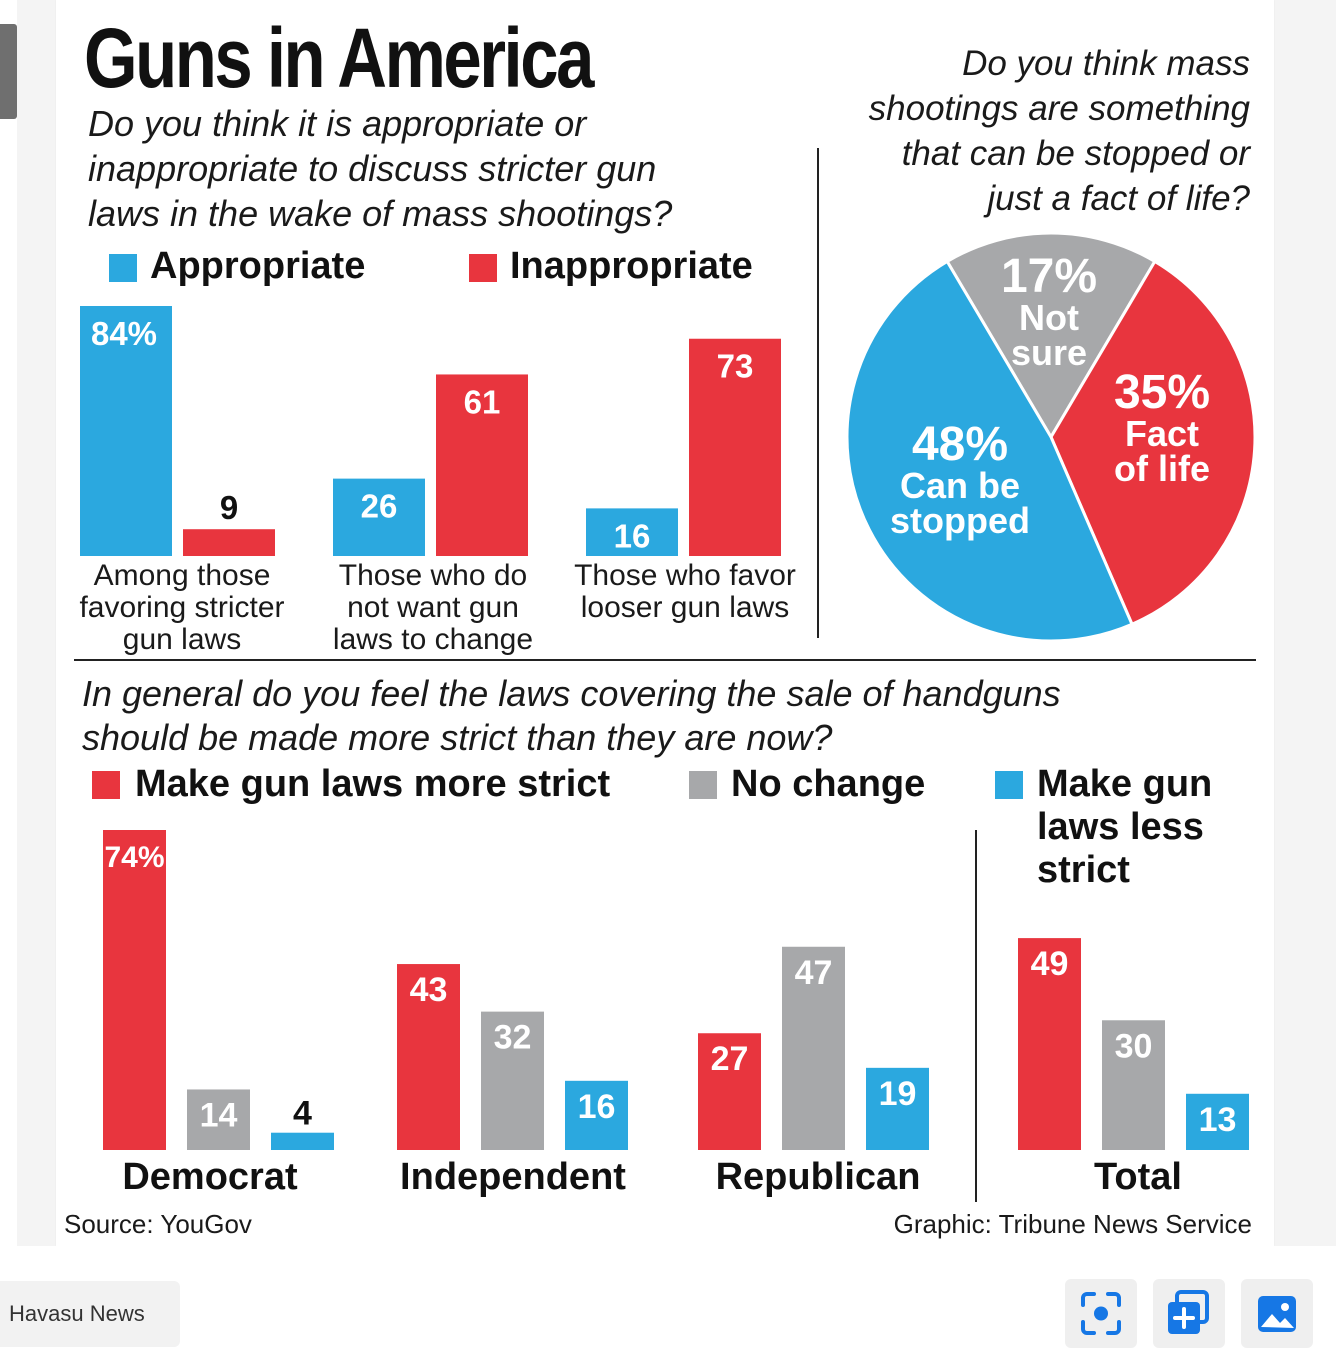 This screenshot has height=1353, width=1336. I want to click on data-label: 47, so click(814, 973).